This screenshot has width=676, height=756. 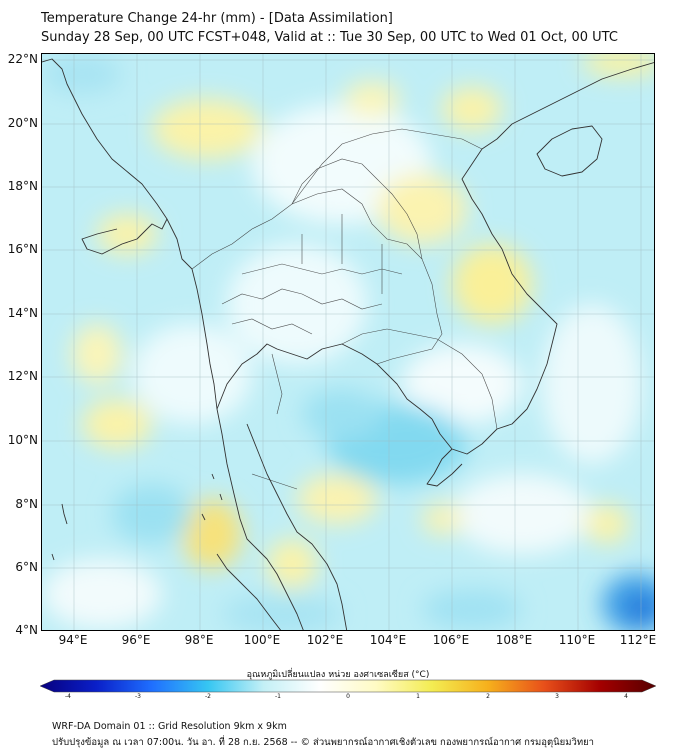 What do you see at coordinates (68, 696) in the screenshot?
I see `colorbar-tick: -4` at bounding box center [68, 696].